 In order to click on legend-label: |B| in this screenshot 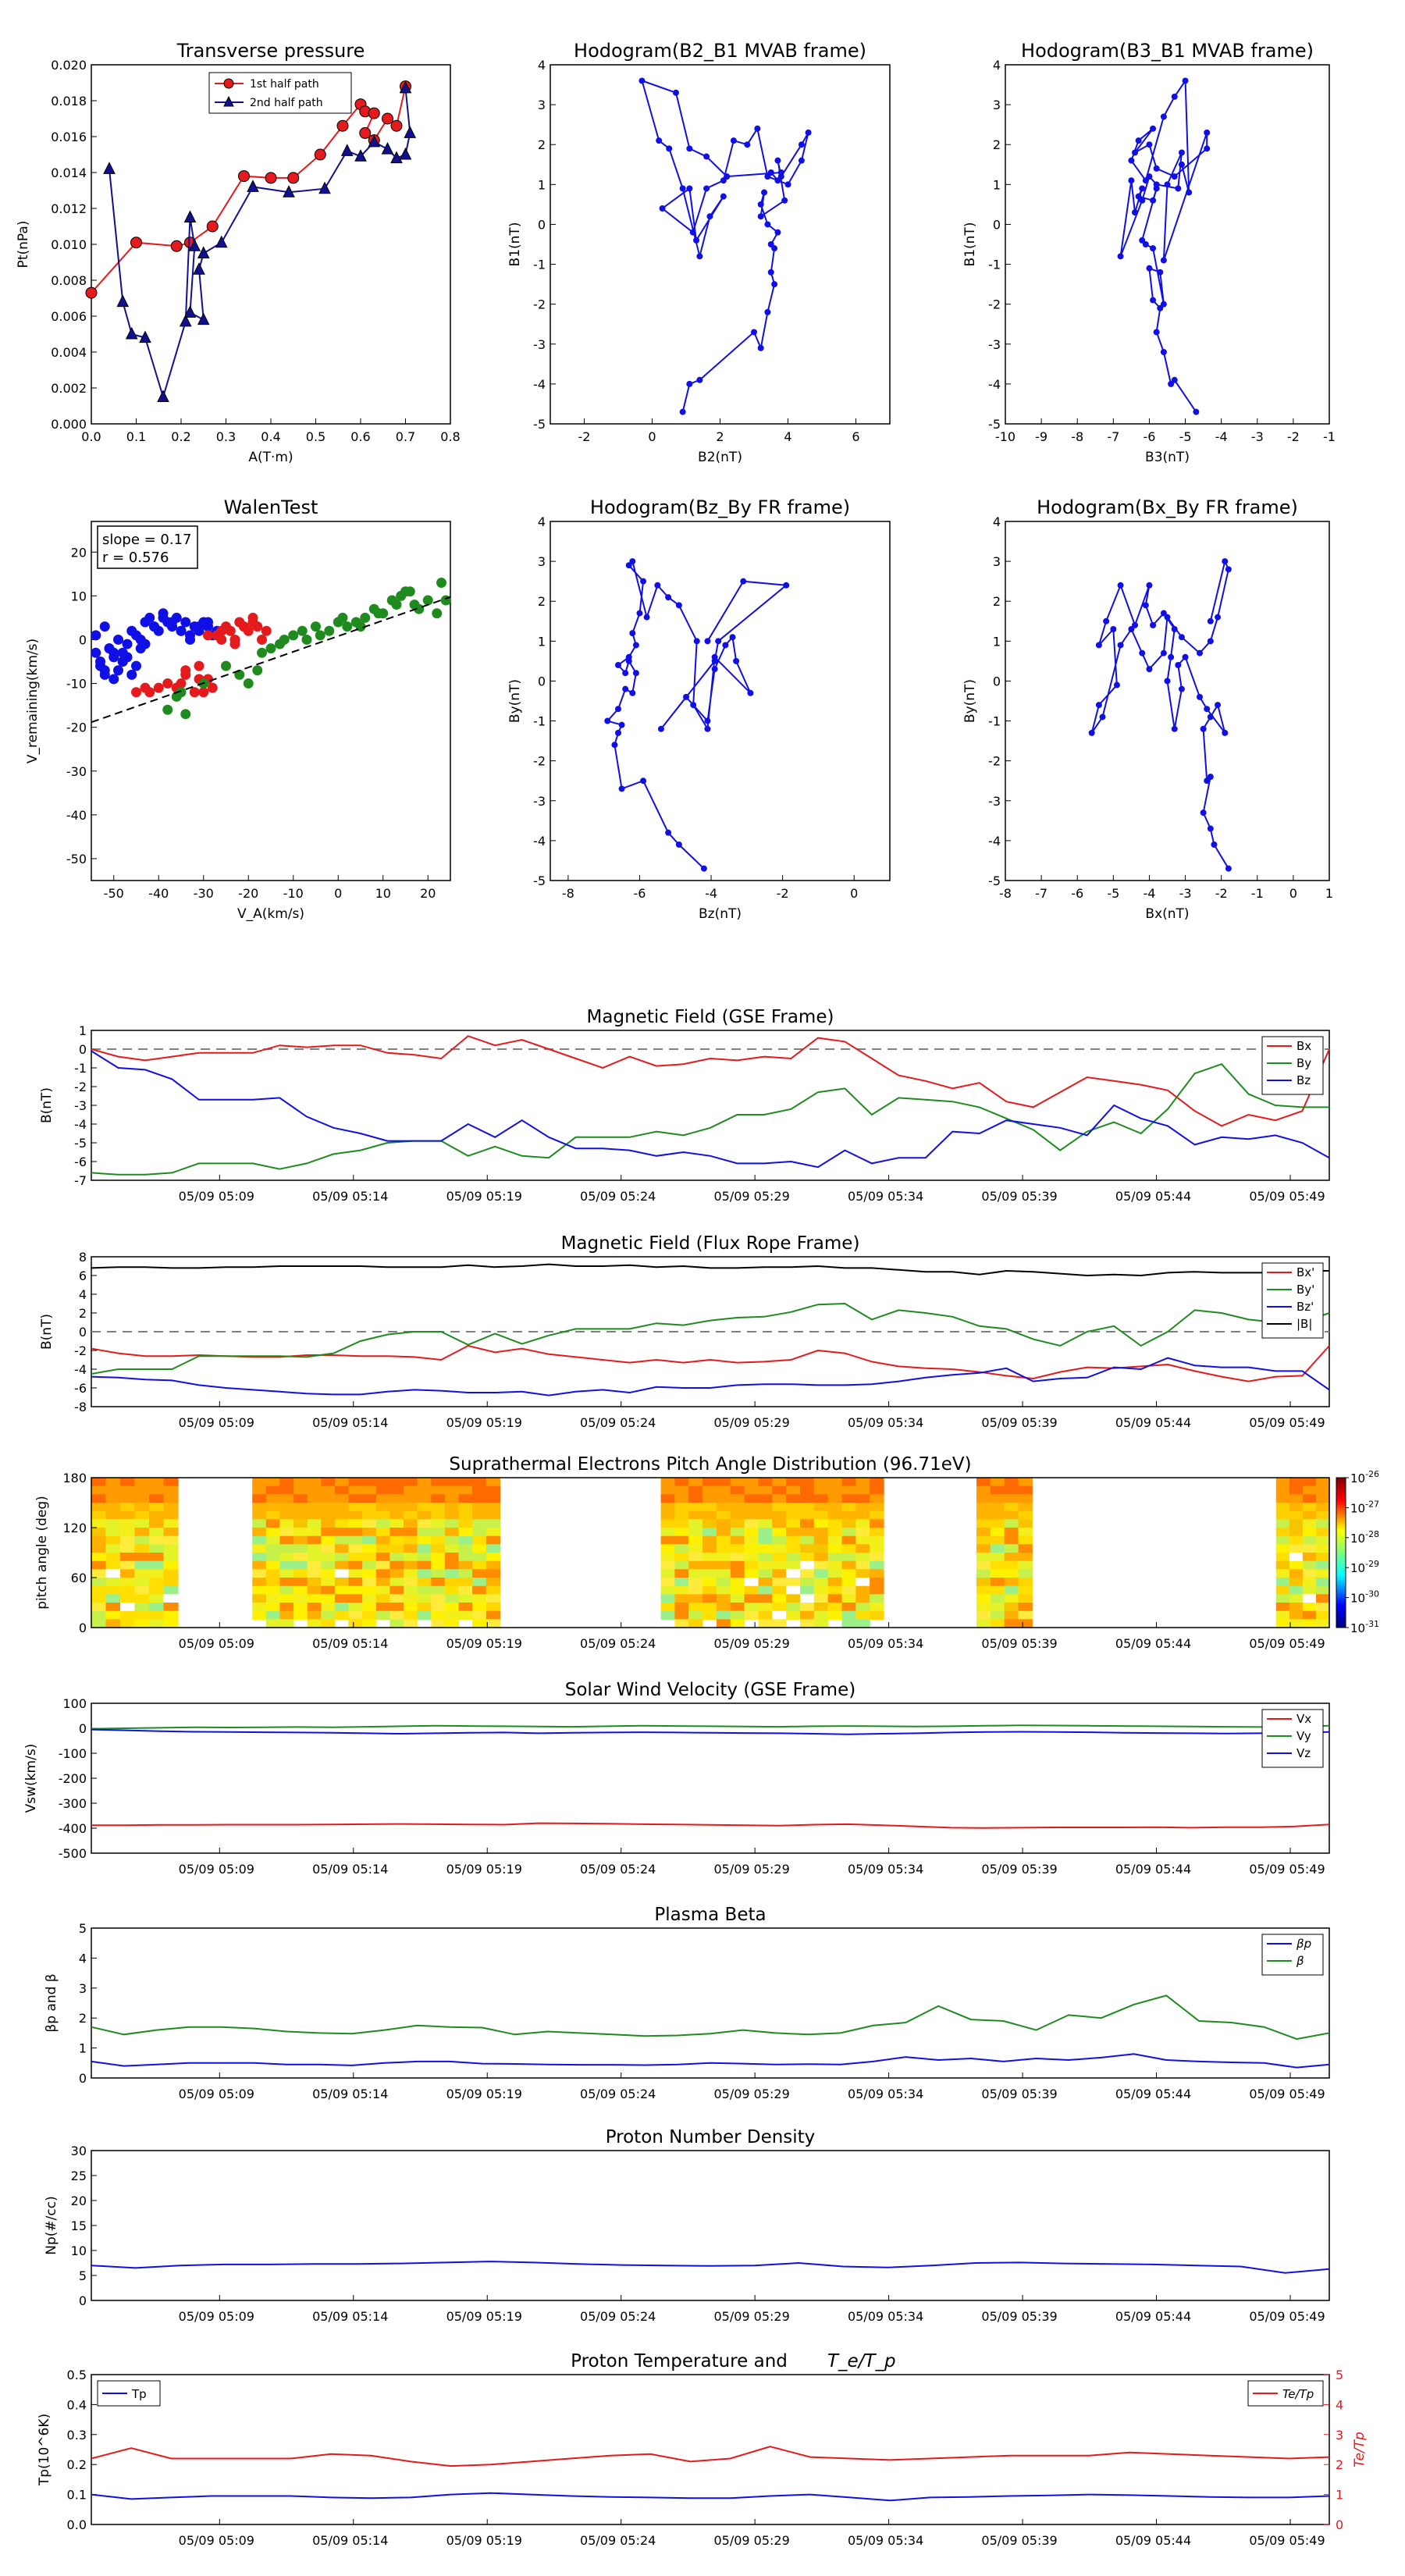, I will do `click(1304, 1324)`.